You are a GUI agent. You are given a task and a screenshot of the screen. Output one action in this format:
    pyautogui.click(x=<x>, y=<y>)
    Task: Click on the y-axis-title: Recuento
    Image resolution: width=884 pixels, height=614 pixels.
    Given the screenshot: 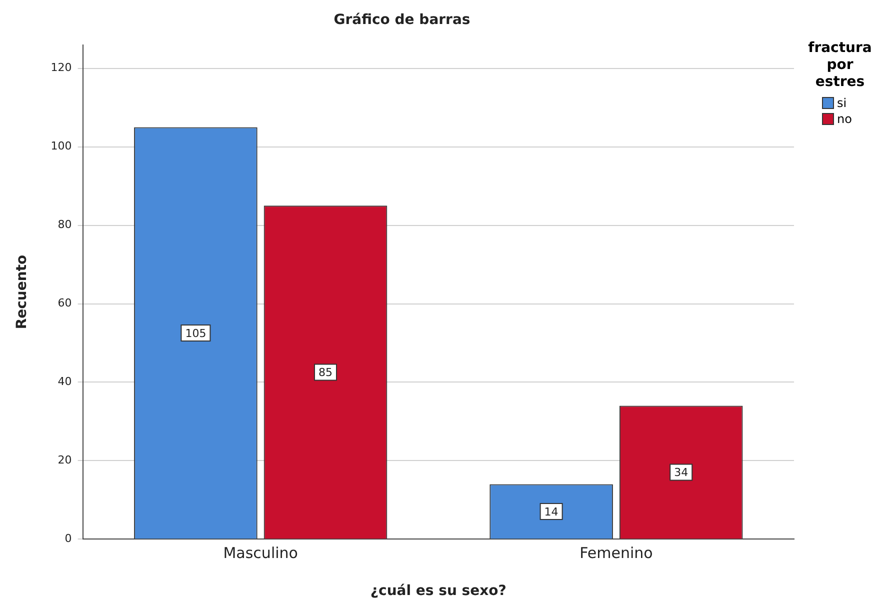 What is the action you would take?
    pyautogui.click(x=22, y=292)
    